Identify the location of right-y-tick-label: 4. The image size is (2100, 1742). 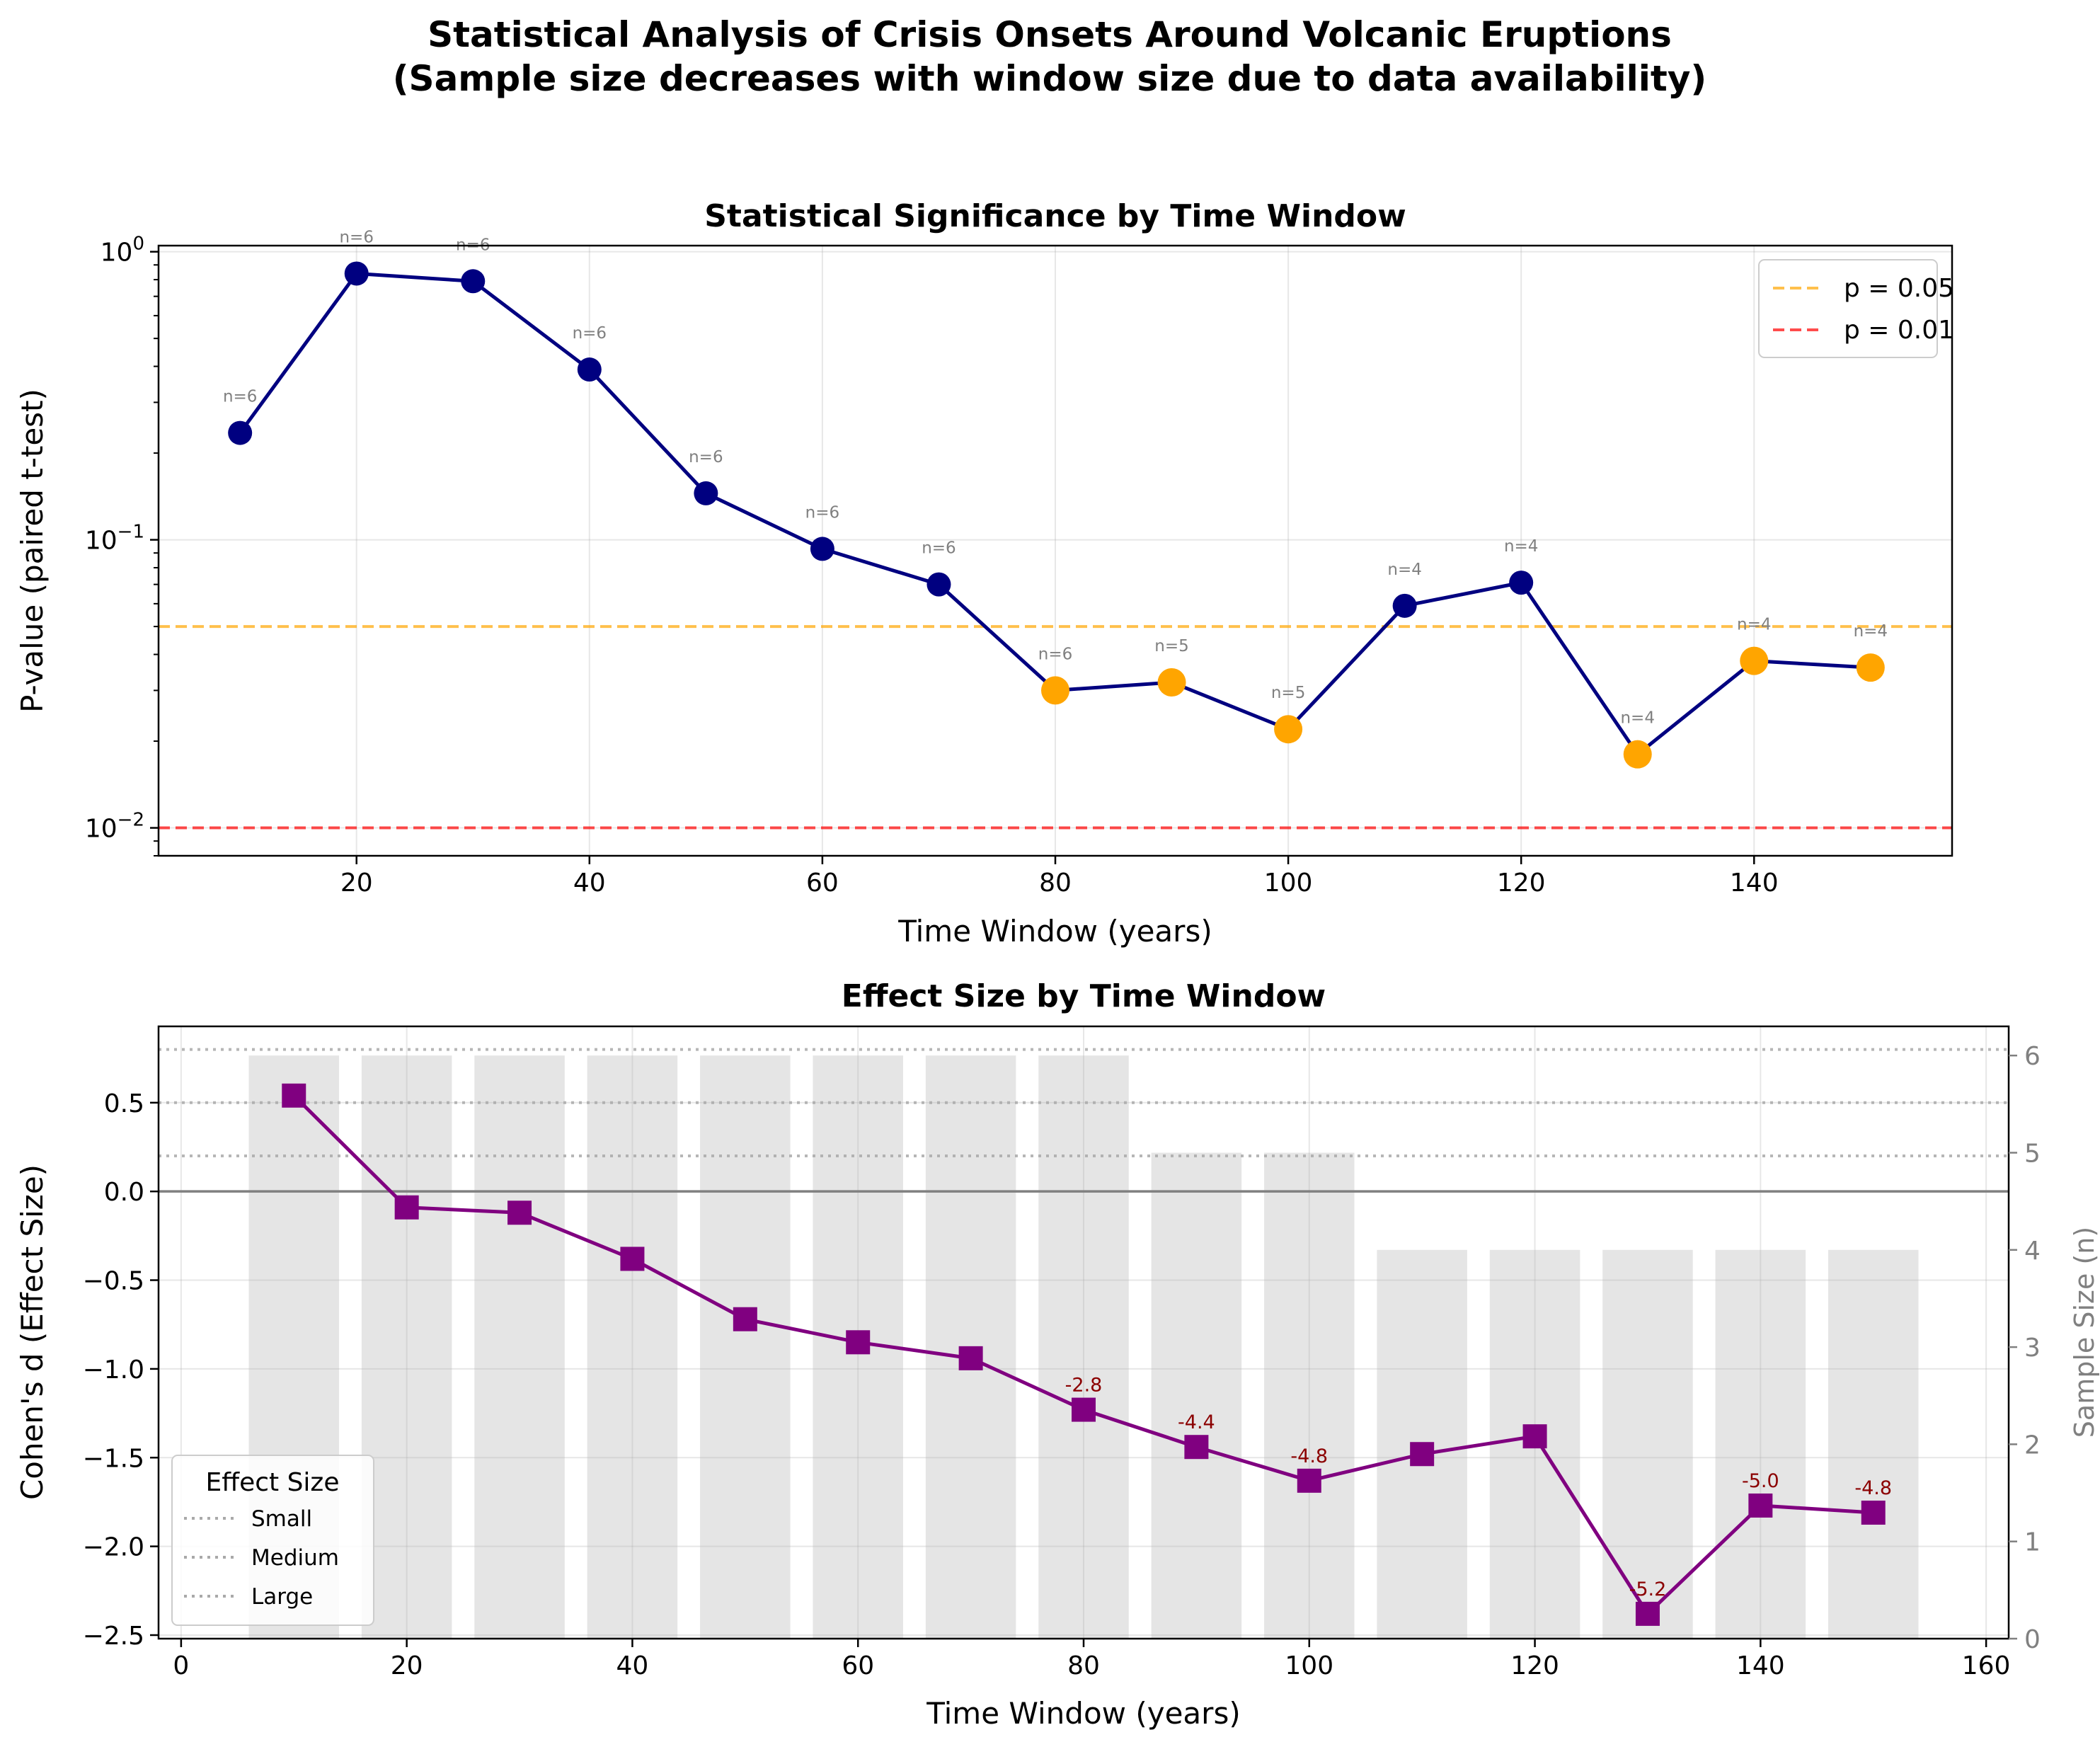
(2032, 1251).